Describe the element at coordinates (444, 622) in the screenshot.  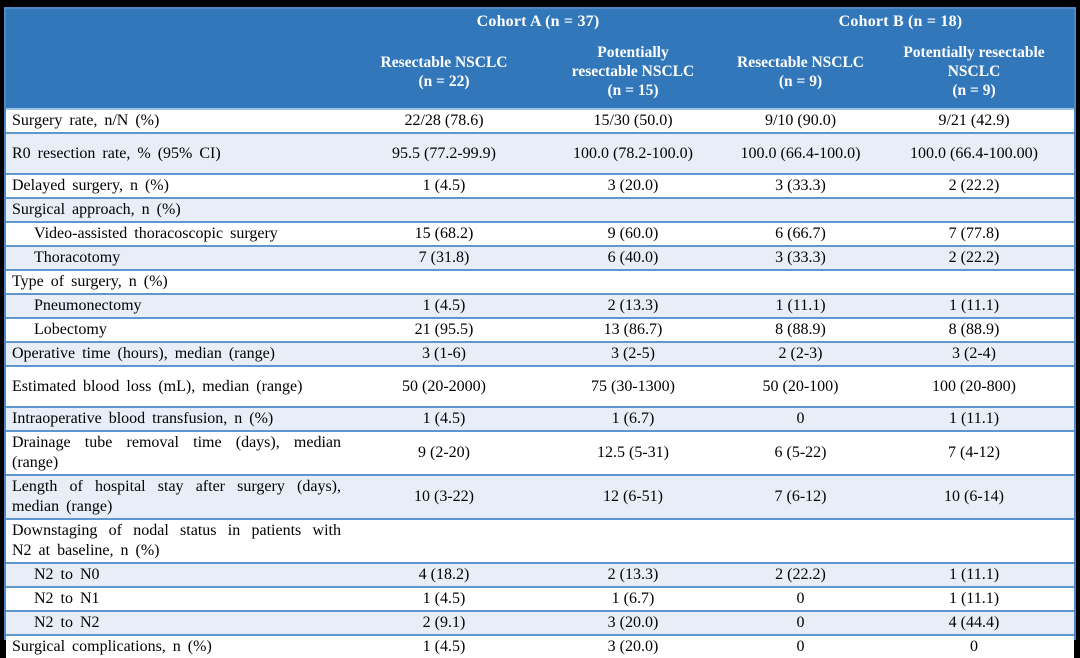
I see `cell-value: 2 (9.1)` at that location.